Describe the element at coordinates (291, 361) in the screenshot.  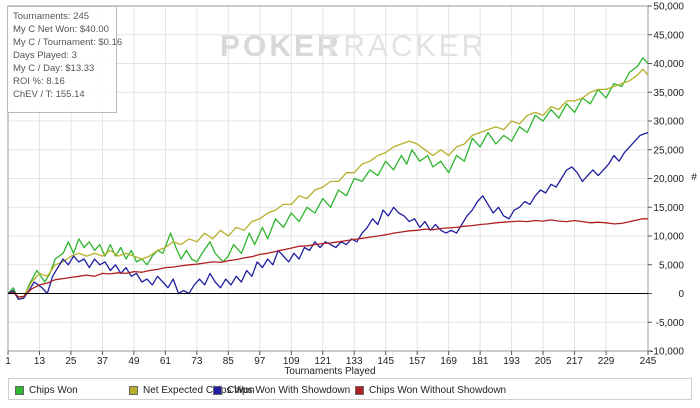
I see `x-tick-label: 109` at that location.